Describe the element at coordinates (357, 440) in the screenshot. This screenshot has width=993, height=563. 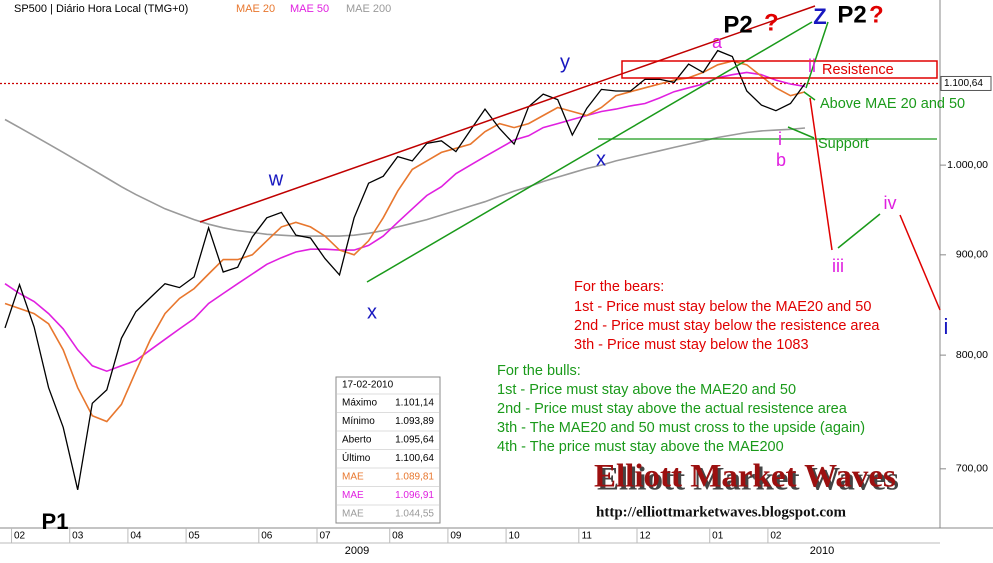
I see `info-key: Aberto` at that location.